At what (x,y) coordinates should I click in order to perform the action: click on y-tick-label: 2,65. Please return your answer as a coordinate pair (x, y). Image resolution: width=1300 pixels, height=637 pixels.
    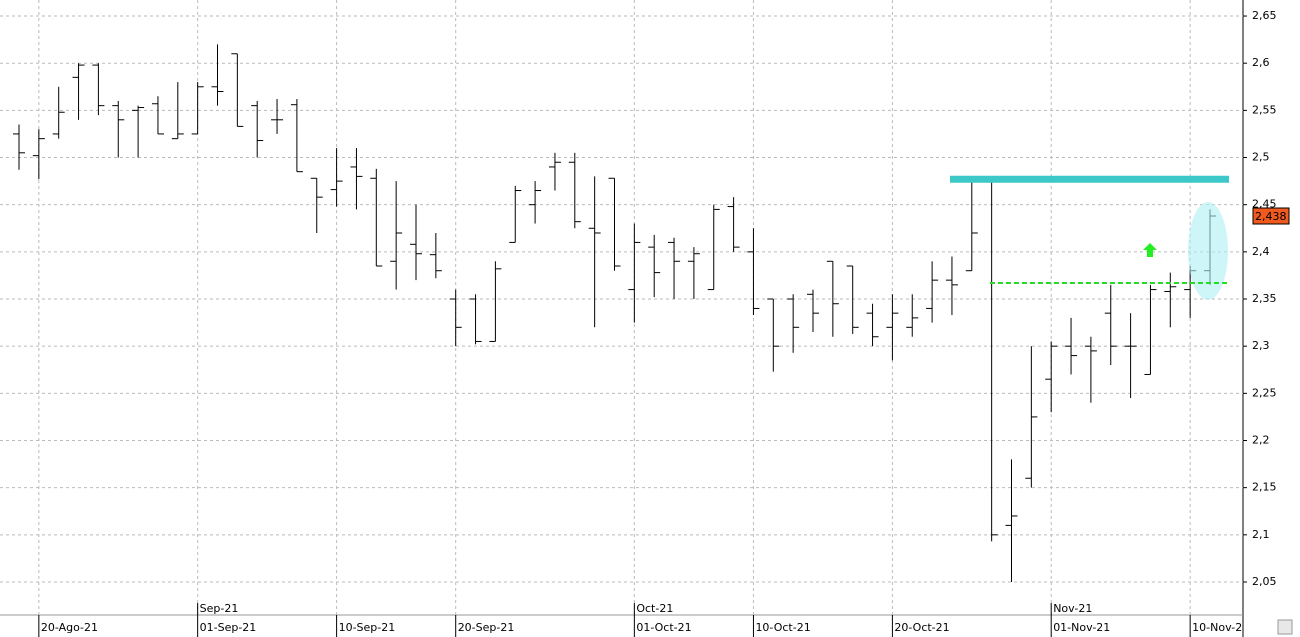
    Looking at the image, I should click on (1264, 15).